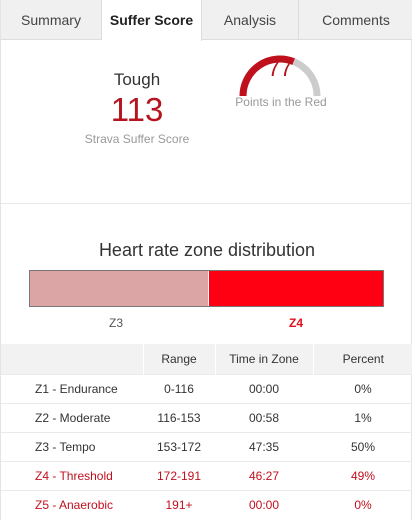 The height and width of the screenshot is (520, 412). What do you see at coordinates (72, 504) in the screenshot?
I see `zone-name: Z5 - Anaerobic` at bounding box center [72, 504].